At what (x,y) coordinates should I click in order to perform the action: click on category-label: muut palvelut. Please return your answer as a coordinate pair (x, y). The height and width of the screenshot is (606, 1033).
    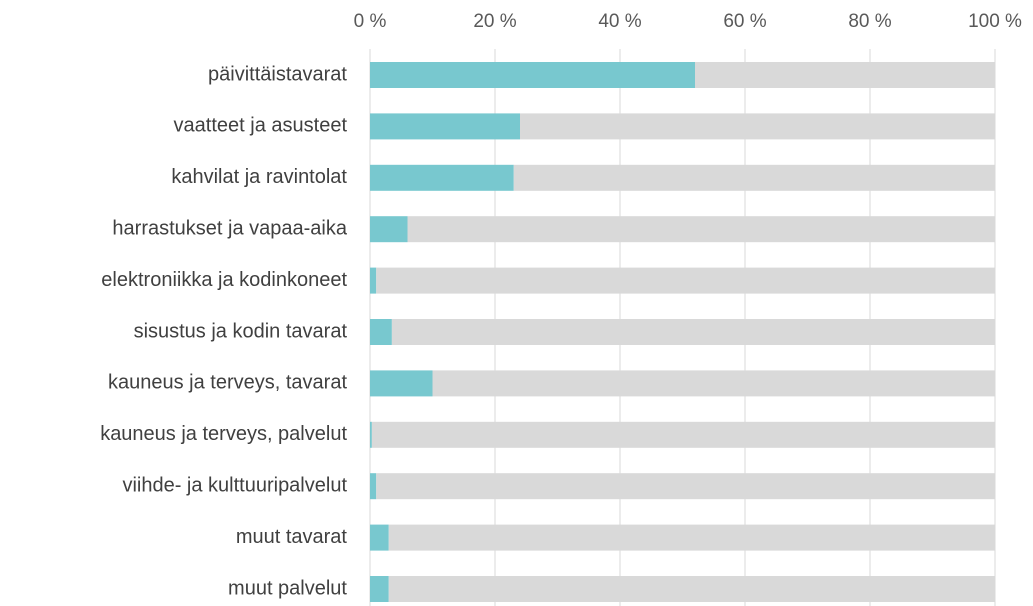
    Looking at the image, I should click on (287, 588).